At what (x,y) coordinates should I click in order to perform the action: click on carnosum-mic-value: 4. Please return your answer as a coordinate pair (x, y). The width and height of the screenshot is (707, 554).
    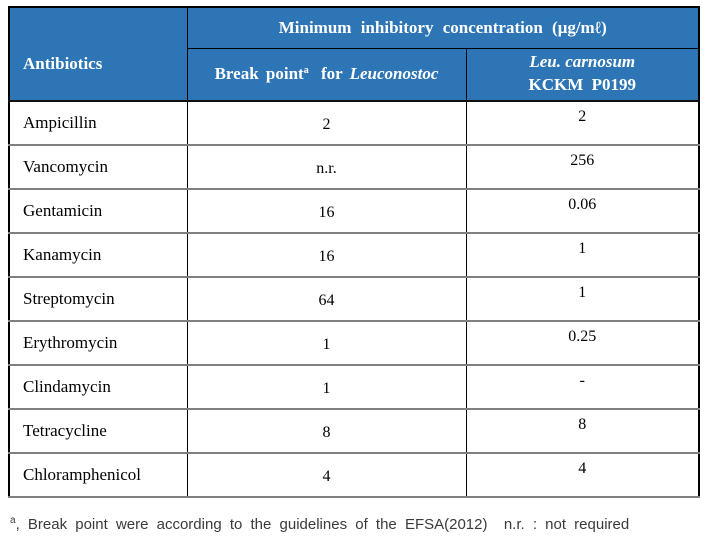
    Looking at the image, I should click on (582, 474).